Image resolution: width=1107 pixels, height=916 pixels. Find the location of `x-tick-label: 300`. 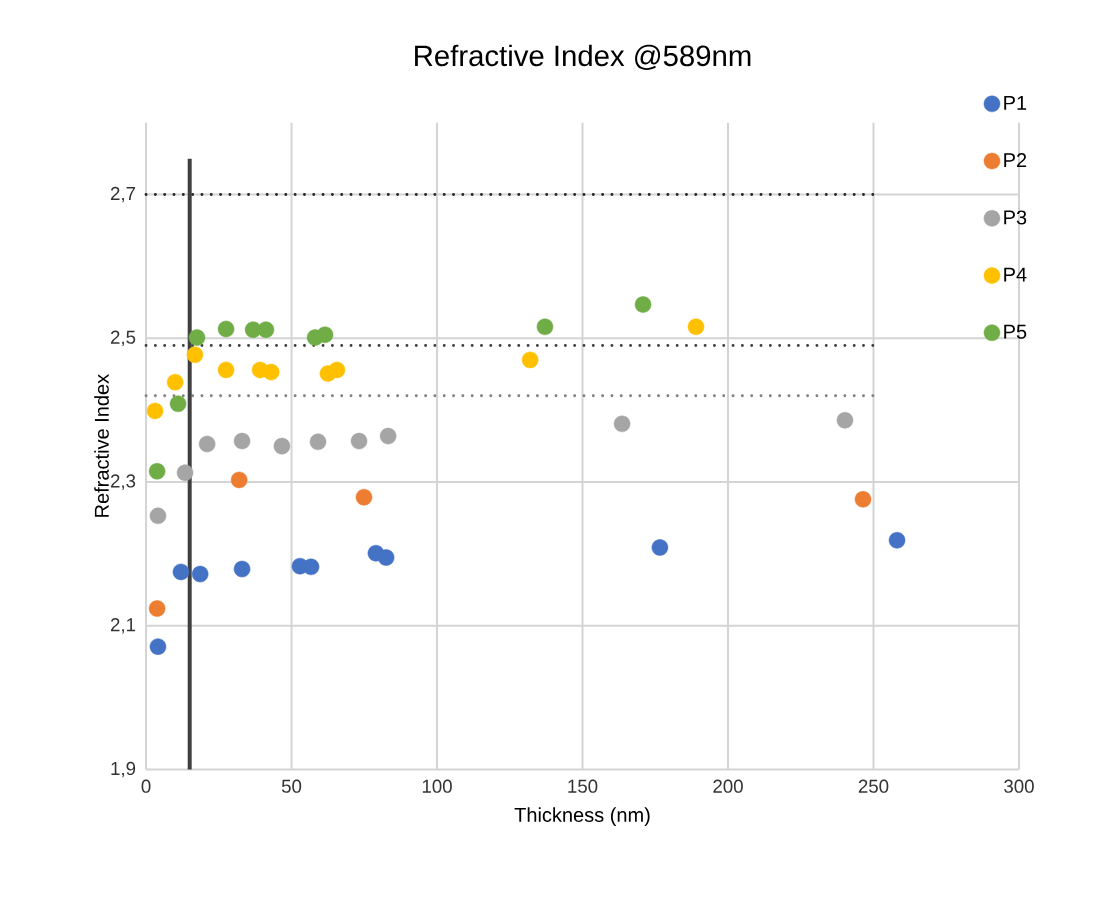

x-tick-label: 300 is located at coordinates (1019, 786).